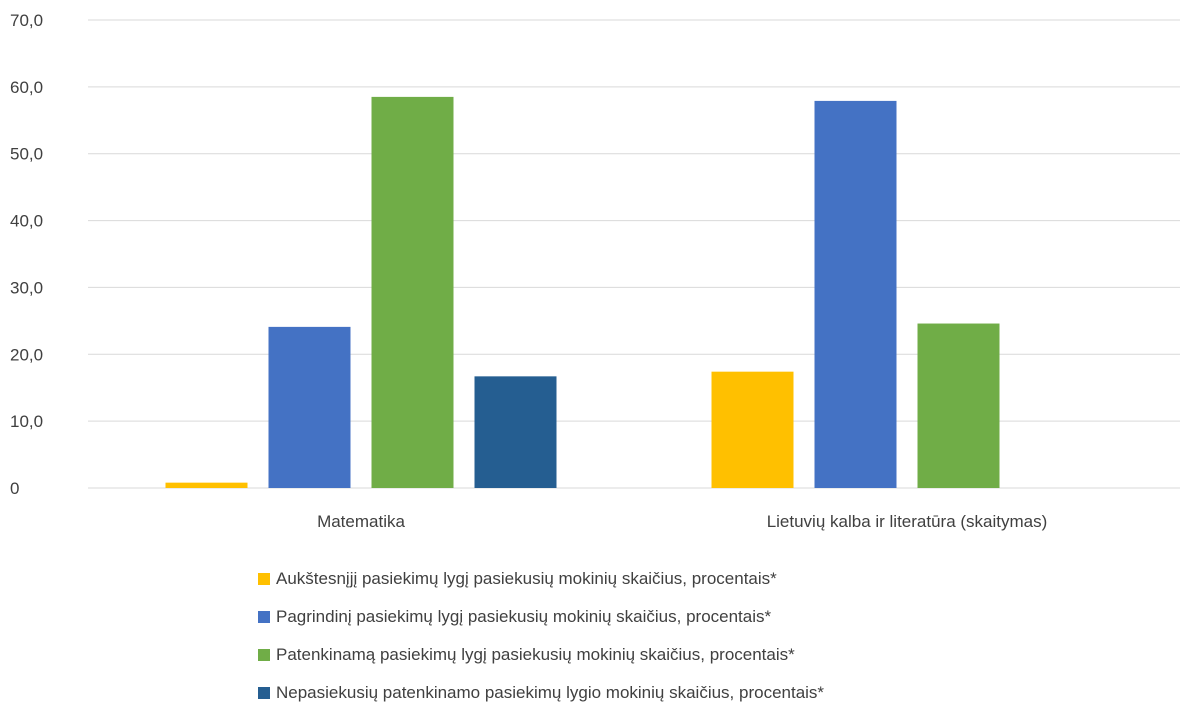 This screenshot has width=1203, height=719. I want to click on category-label: Matematika, so click(361, 521).